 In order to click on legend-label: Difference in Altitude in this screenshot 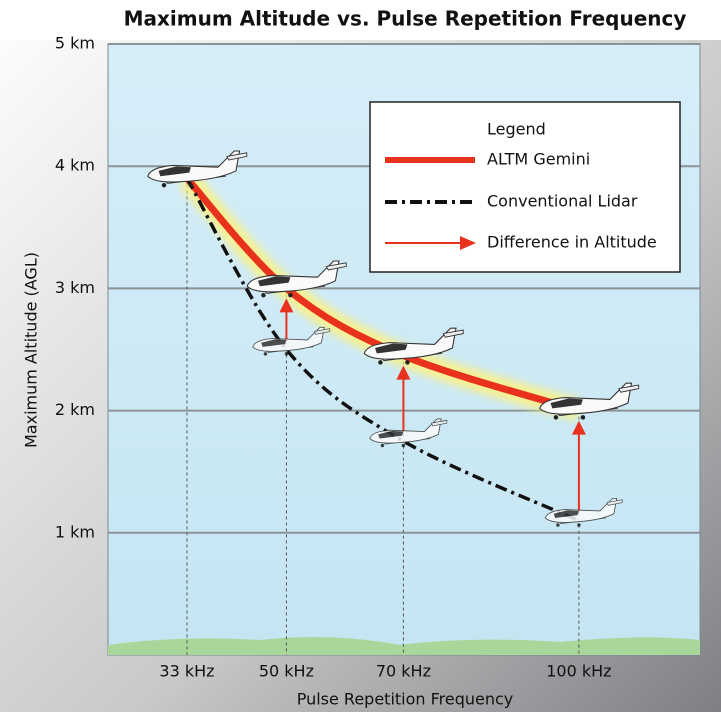, I will do `click(572, 242)`.